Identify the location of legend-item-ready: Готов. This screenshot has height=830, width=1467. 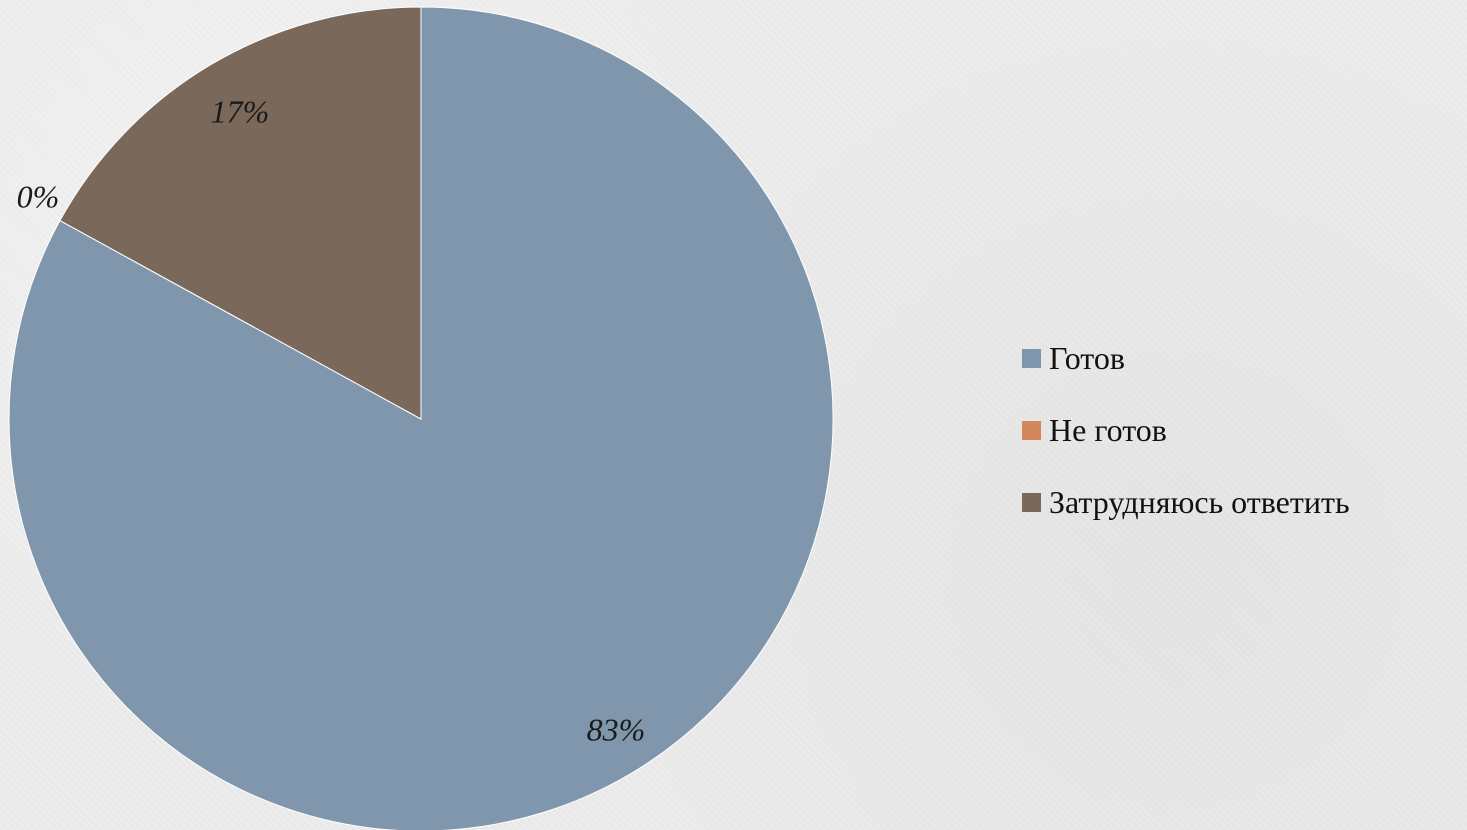
(1186, 358).